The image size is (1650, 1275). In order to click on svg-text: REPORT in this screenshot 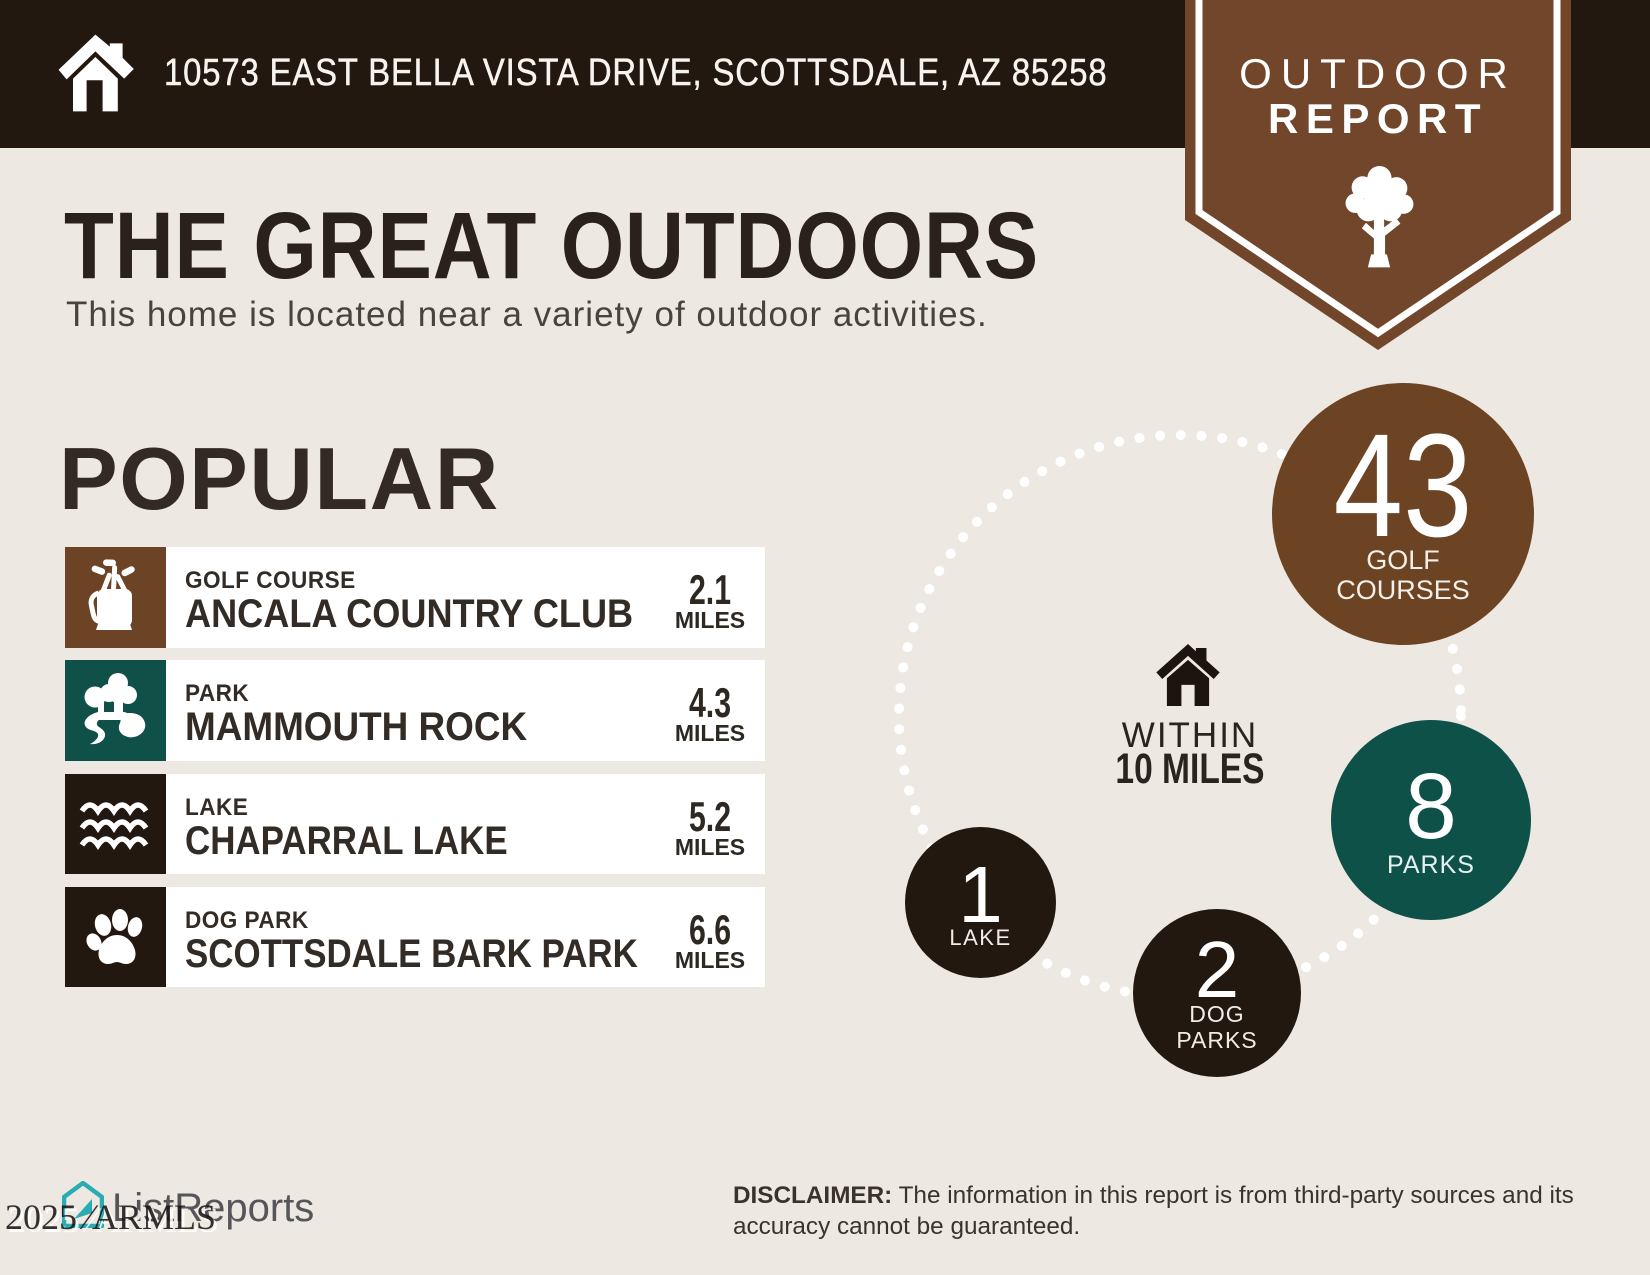, I will do `click(1378, 118)`.